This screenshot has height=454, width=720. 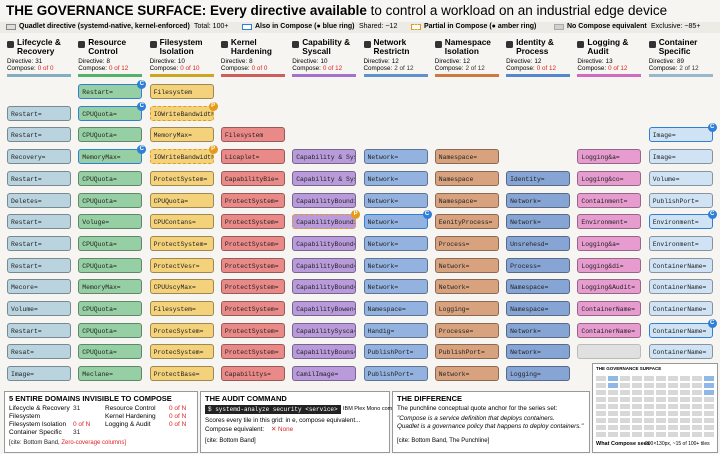 What do you see at coordinates (674, 68) in the screenshot?
I see `compose-line: Compose: 2 of 12` at bounding box center [674, 68].